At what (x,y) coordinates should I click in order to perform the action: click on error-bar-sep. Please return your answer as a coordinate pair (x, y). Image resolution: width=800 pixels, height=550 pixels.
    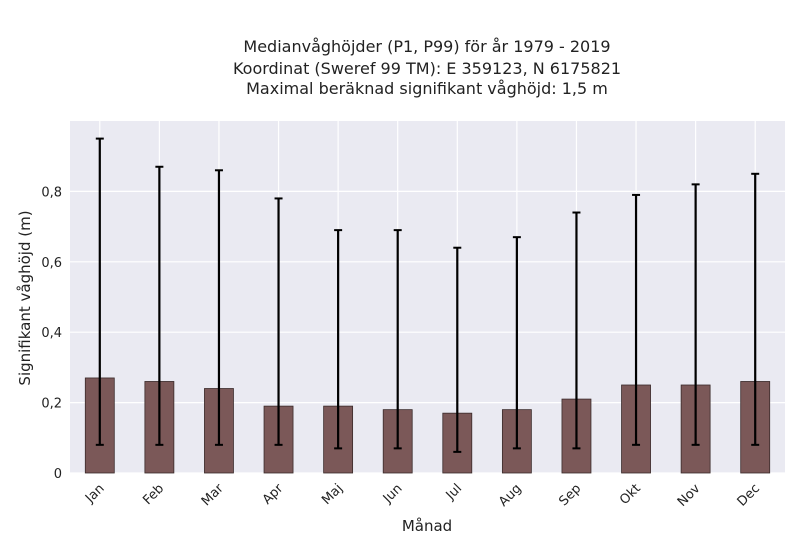
    Looking at the image, I should click on (576, 330).